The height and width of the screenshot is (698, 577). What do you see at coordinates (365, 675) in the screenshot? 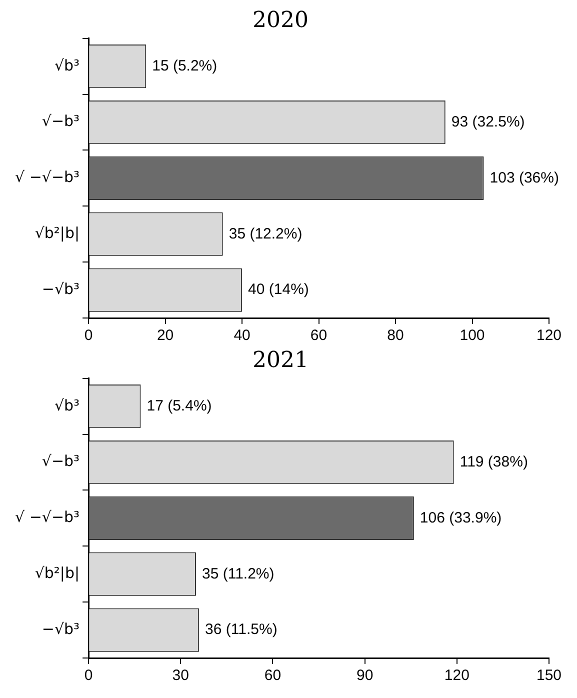
I see `x-tick-label: 90` at bounding box center [365, 675].